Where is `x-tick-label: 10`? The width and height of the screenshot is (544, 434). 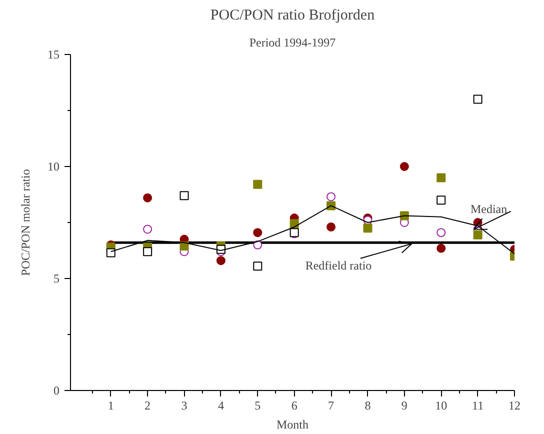 x-tick-label: 10 is located at coordinates (441, 405).